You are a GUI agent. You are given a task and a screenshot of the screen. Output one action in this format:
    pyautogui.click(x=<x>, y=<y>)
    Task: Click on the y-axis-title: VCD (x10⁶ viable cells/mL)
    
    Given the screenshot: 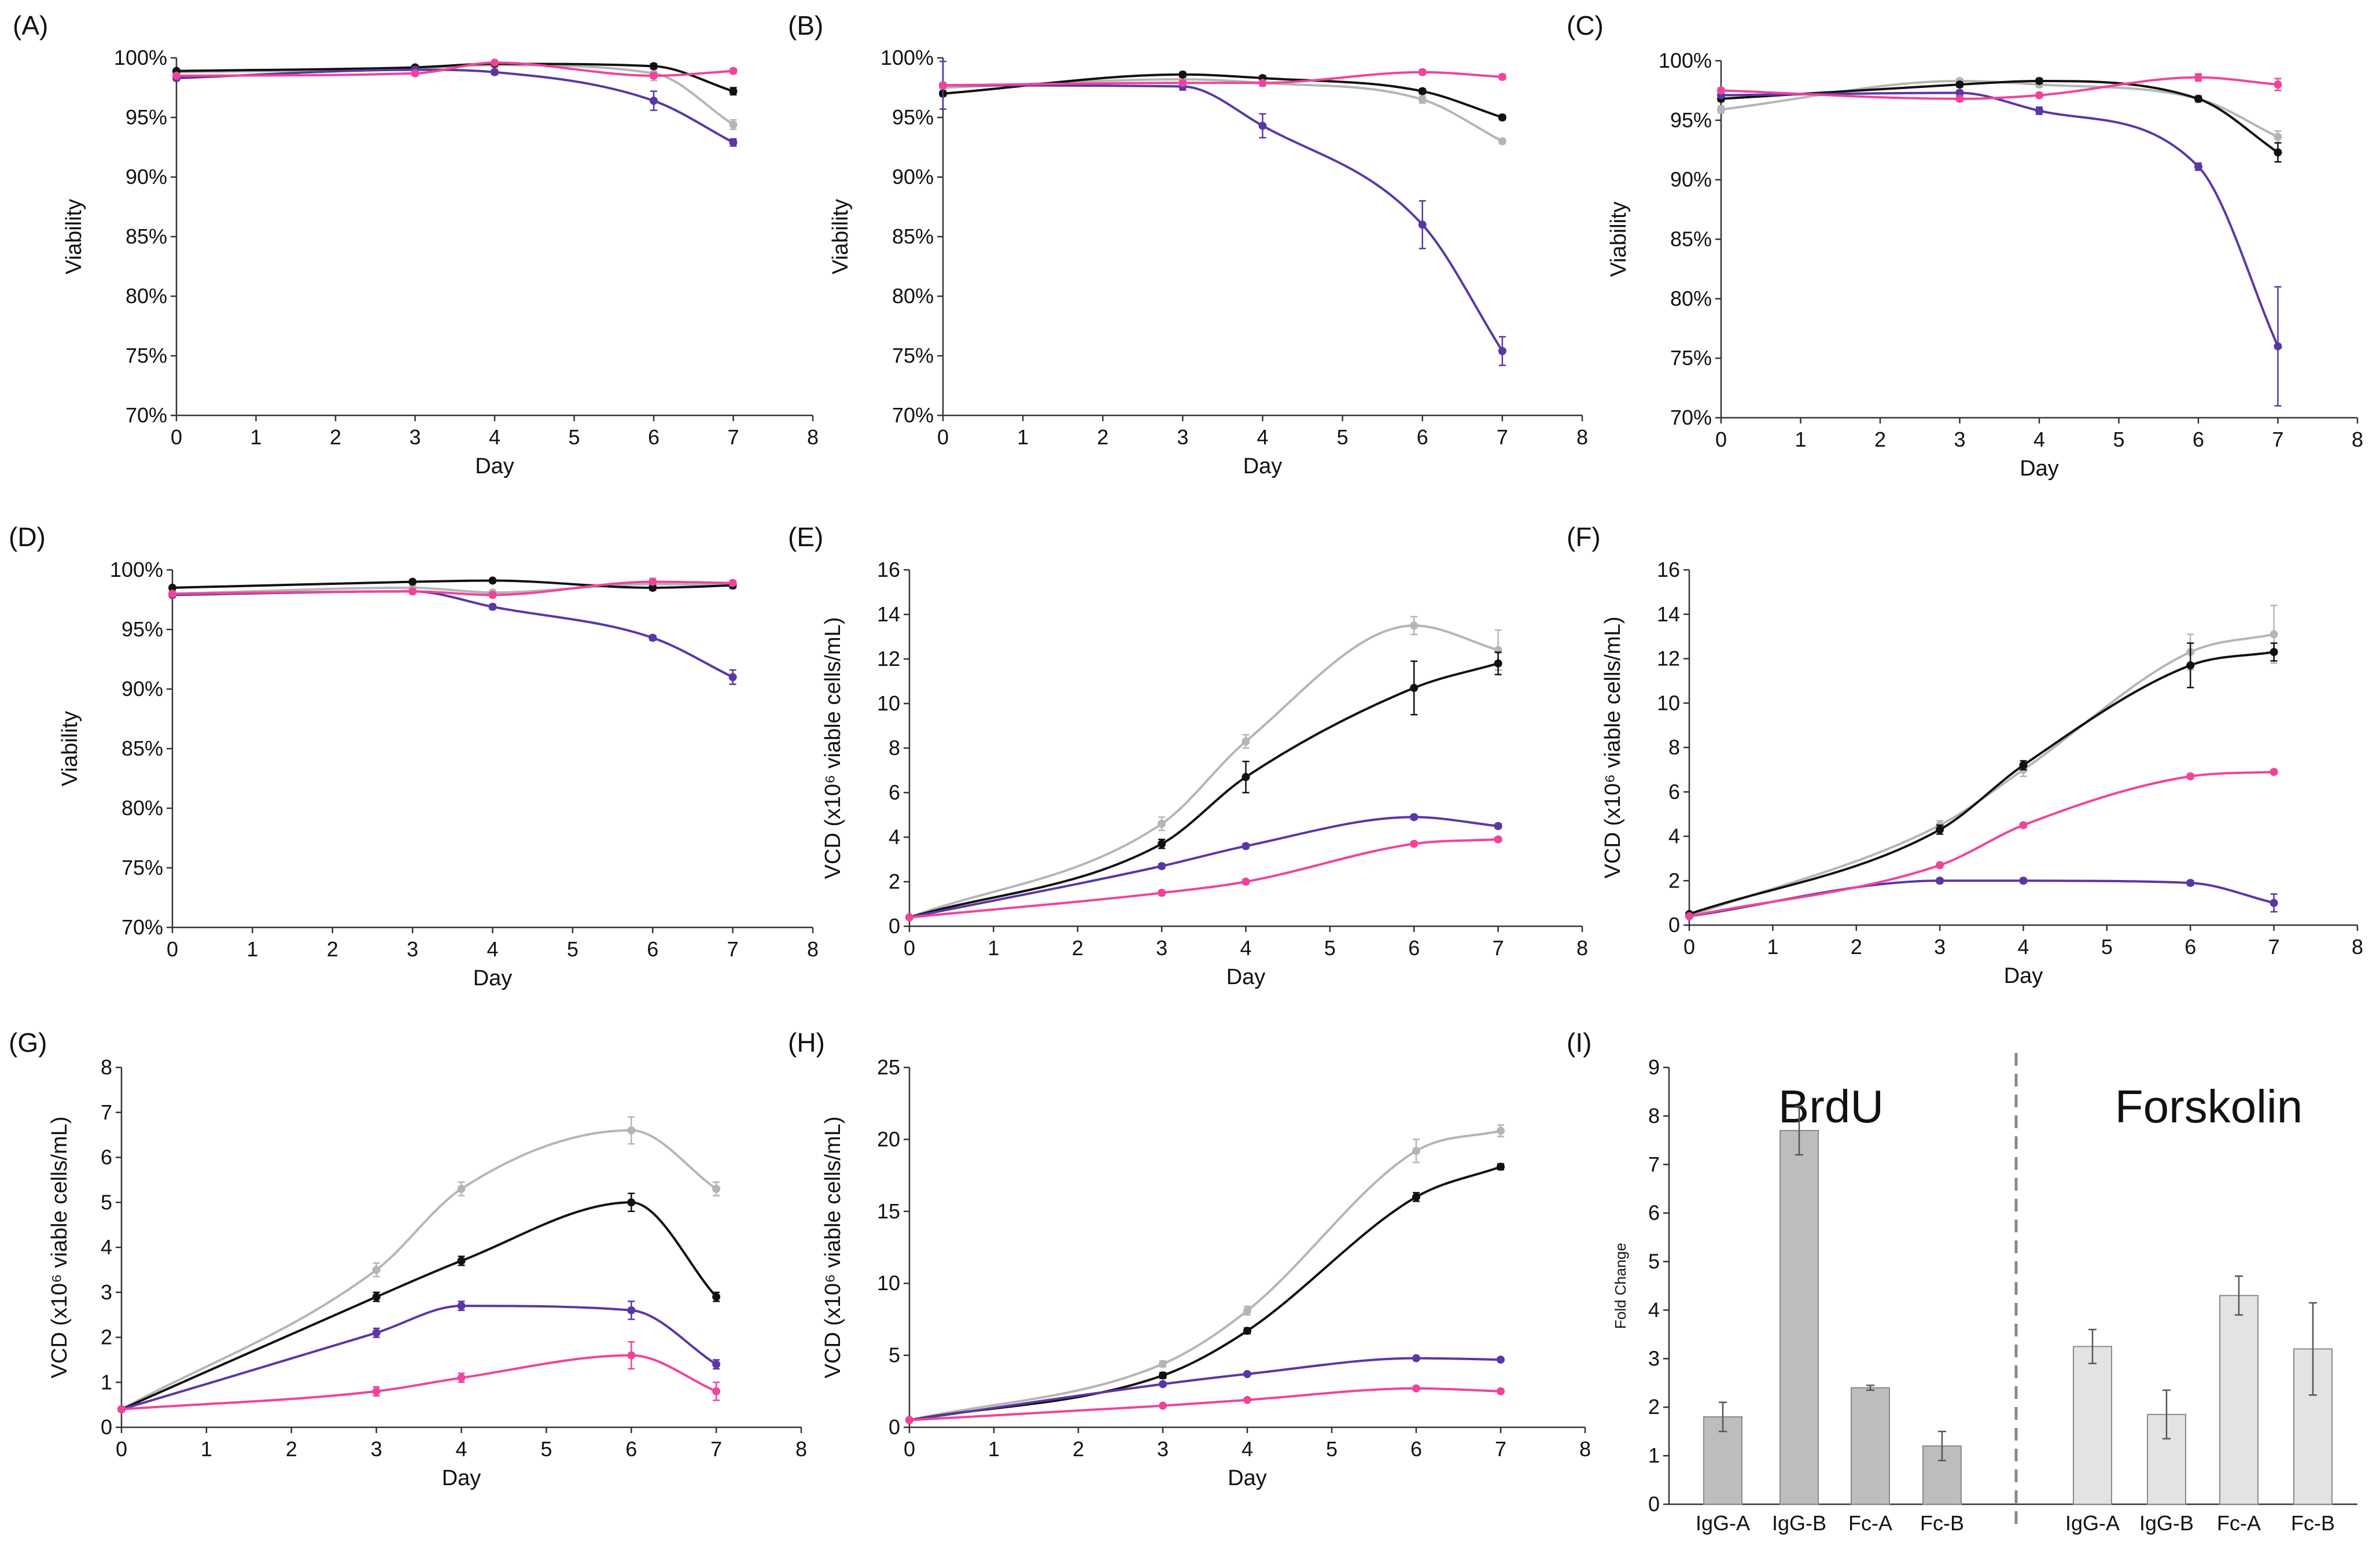 What is the action you would take?
    pyautogui.click(x=59, y=1248)
    